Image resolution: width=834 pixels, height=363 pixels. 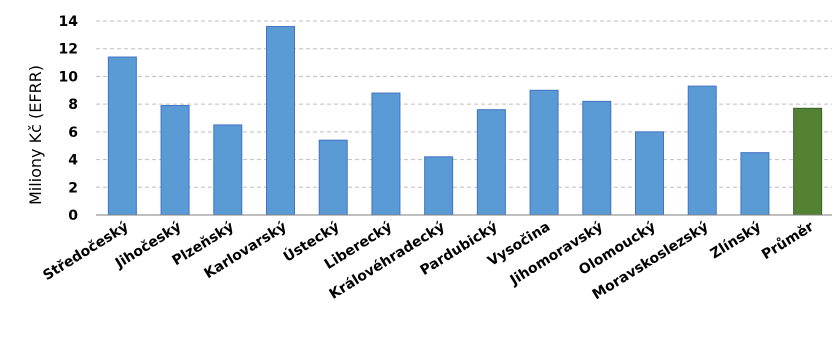 What do you see at coordinates (556, 254) in the screenshot?
I see `x-tick-label: Jihomoravský` at bounding box center [556, 254].